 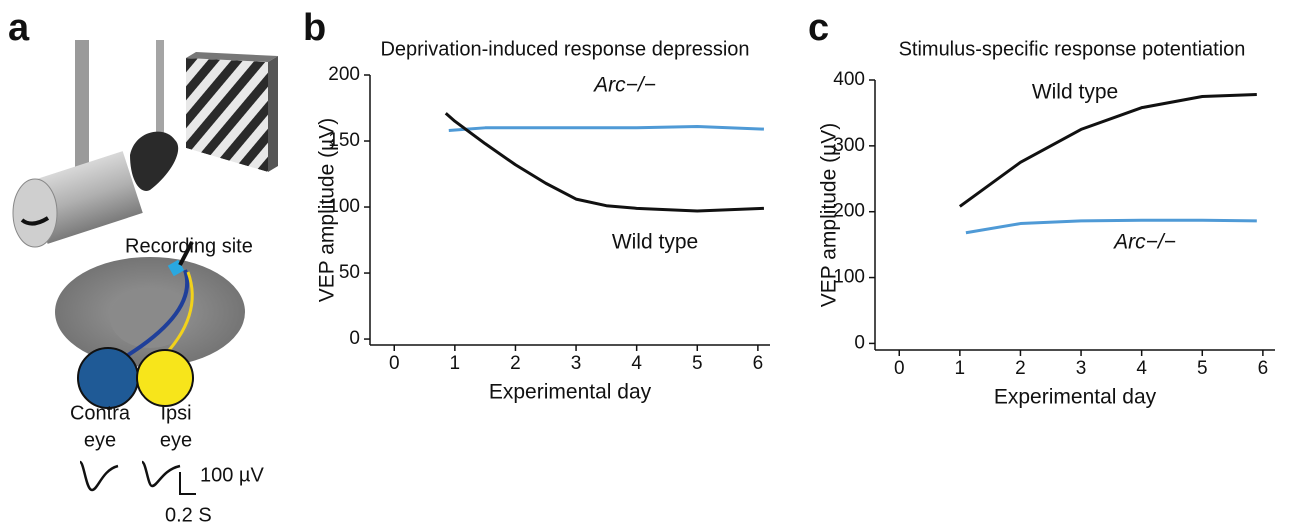 I want to click on scale-bar, so click(x=187, y=483).